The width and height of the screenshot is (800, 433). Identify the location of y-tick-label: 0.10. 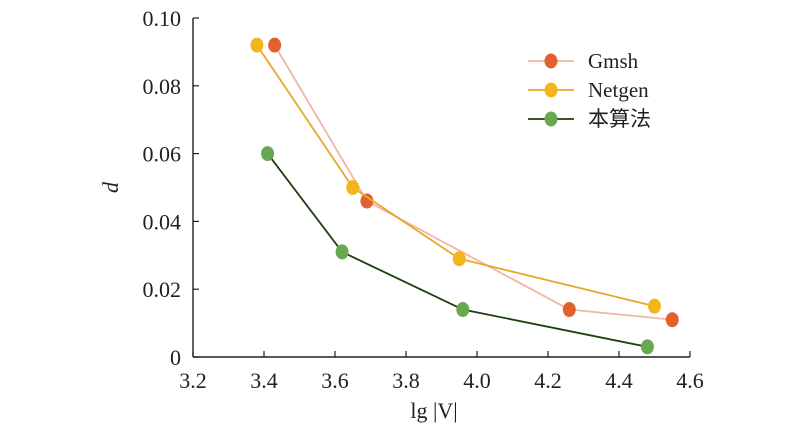
(162, 18).